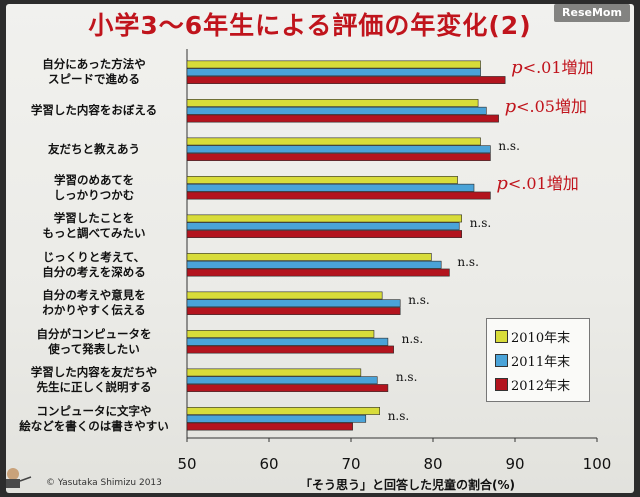 The image size is (640, 497). Describe the element at coordinates (94, 380) in the screenshot. I see `category-label: 学習した内容を友だちや 先生に正しく説明する` at that location.